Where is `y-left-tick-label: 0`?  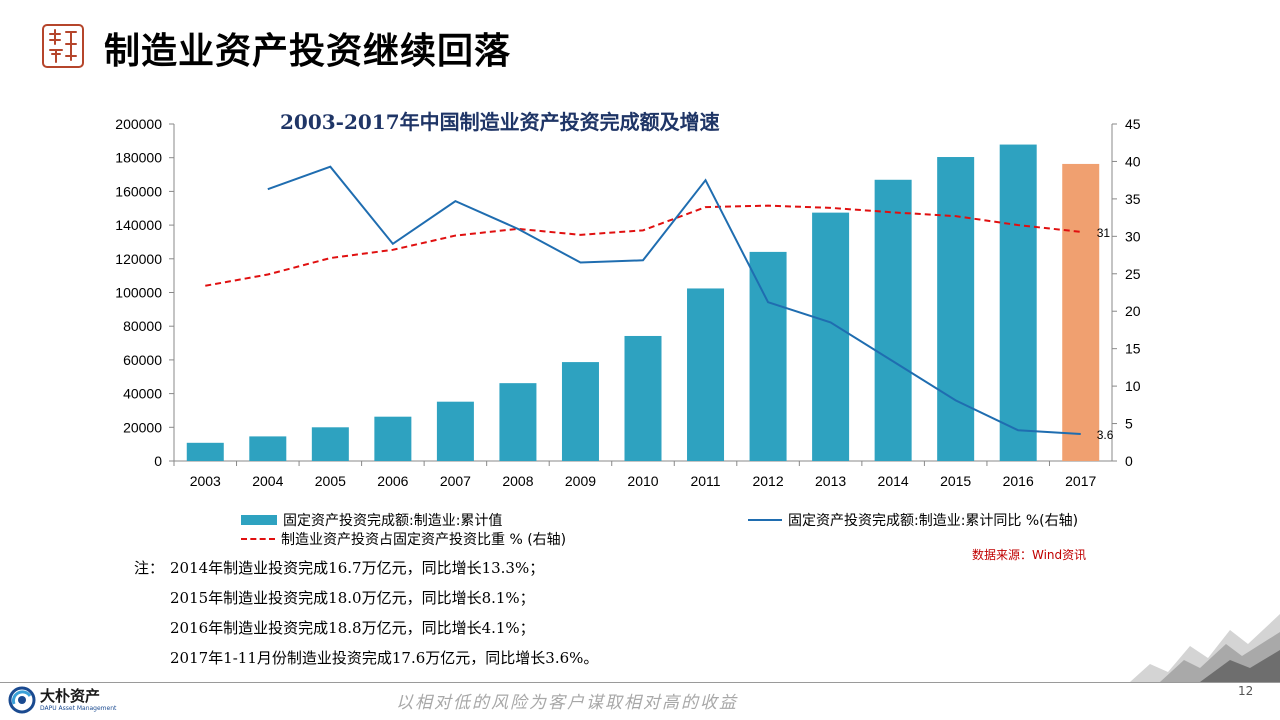 y-left-tick-label: 0 is located at coordinates (158, 461).